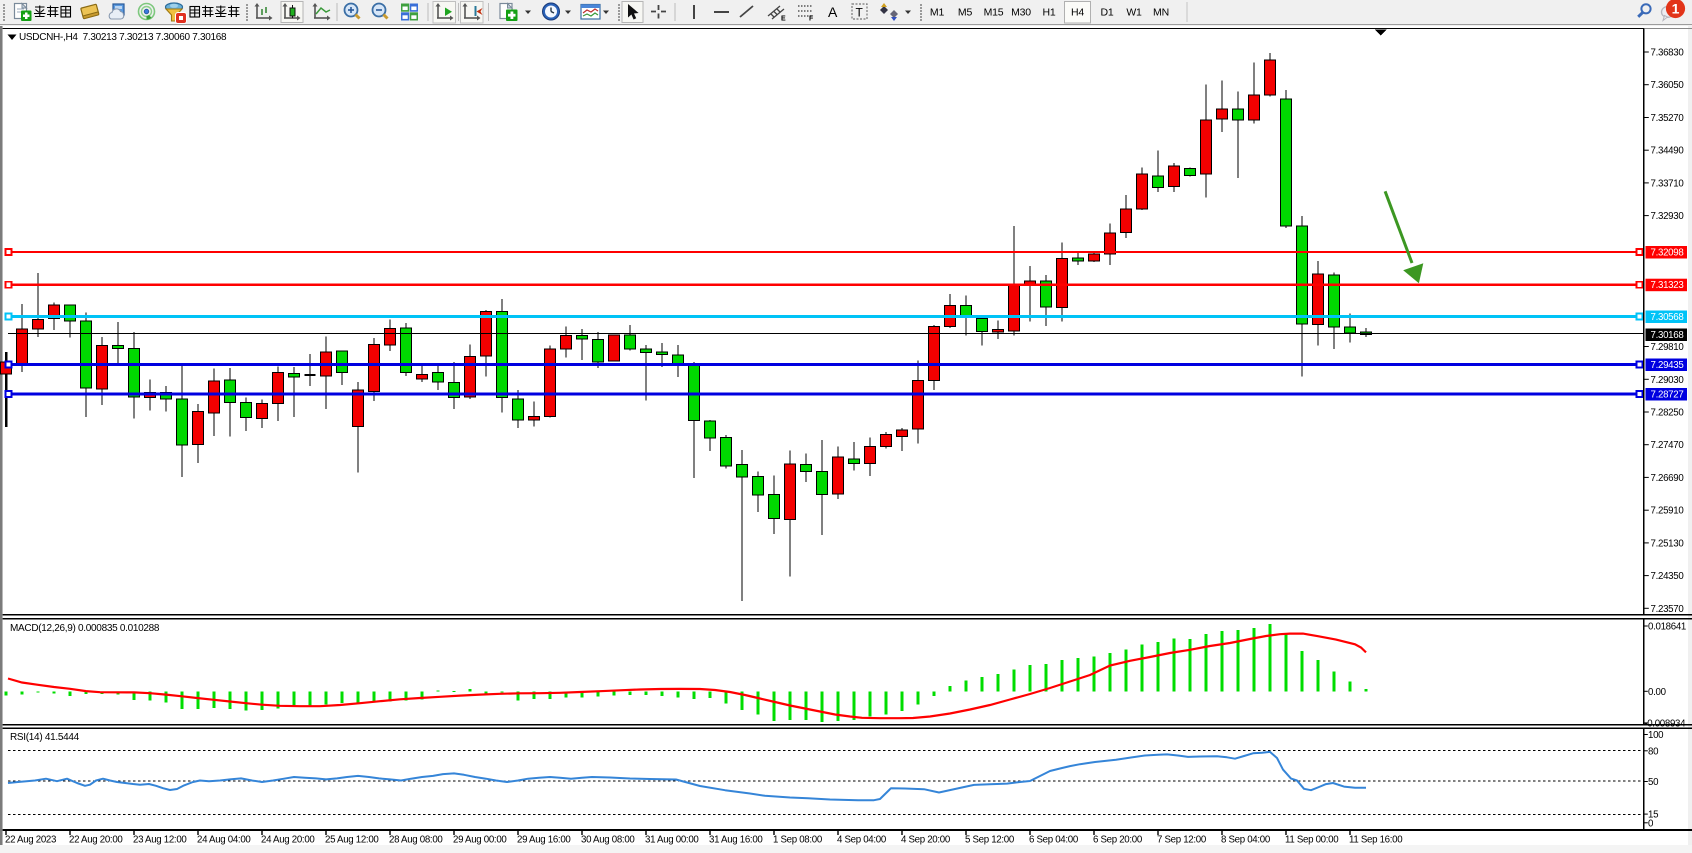 This screenshot has height=853, width=1692. What do you see at coordinates (736, 840) in the screenshot?
I see `svg-text: 31 Aug 16:00` at bounding box center [736, 840].